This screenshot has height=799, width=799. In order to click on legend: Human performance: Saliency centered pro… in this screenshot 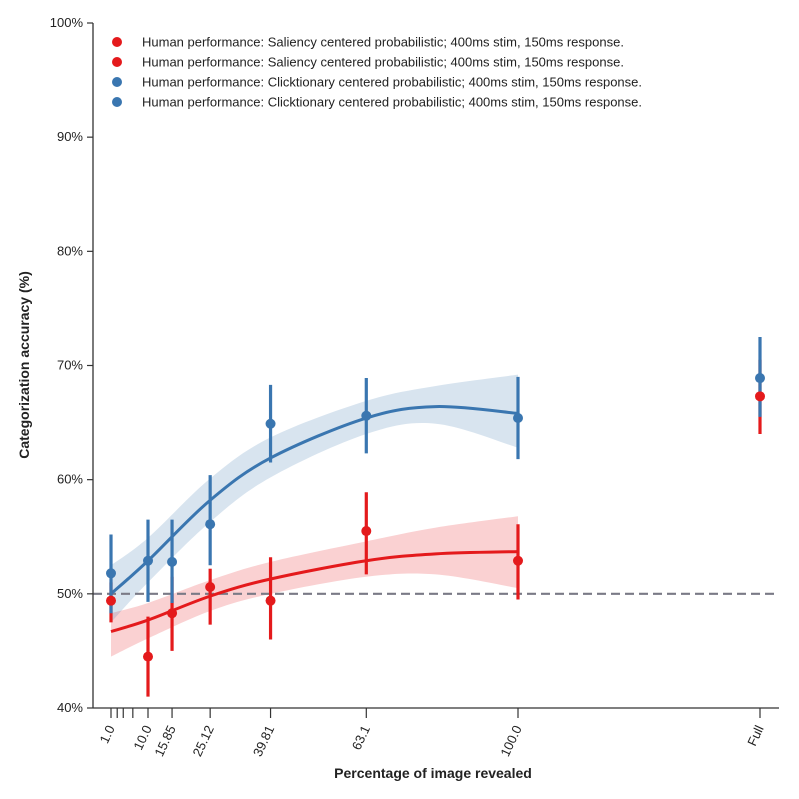, I will do `click(377, 72)`.